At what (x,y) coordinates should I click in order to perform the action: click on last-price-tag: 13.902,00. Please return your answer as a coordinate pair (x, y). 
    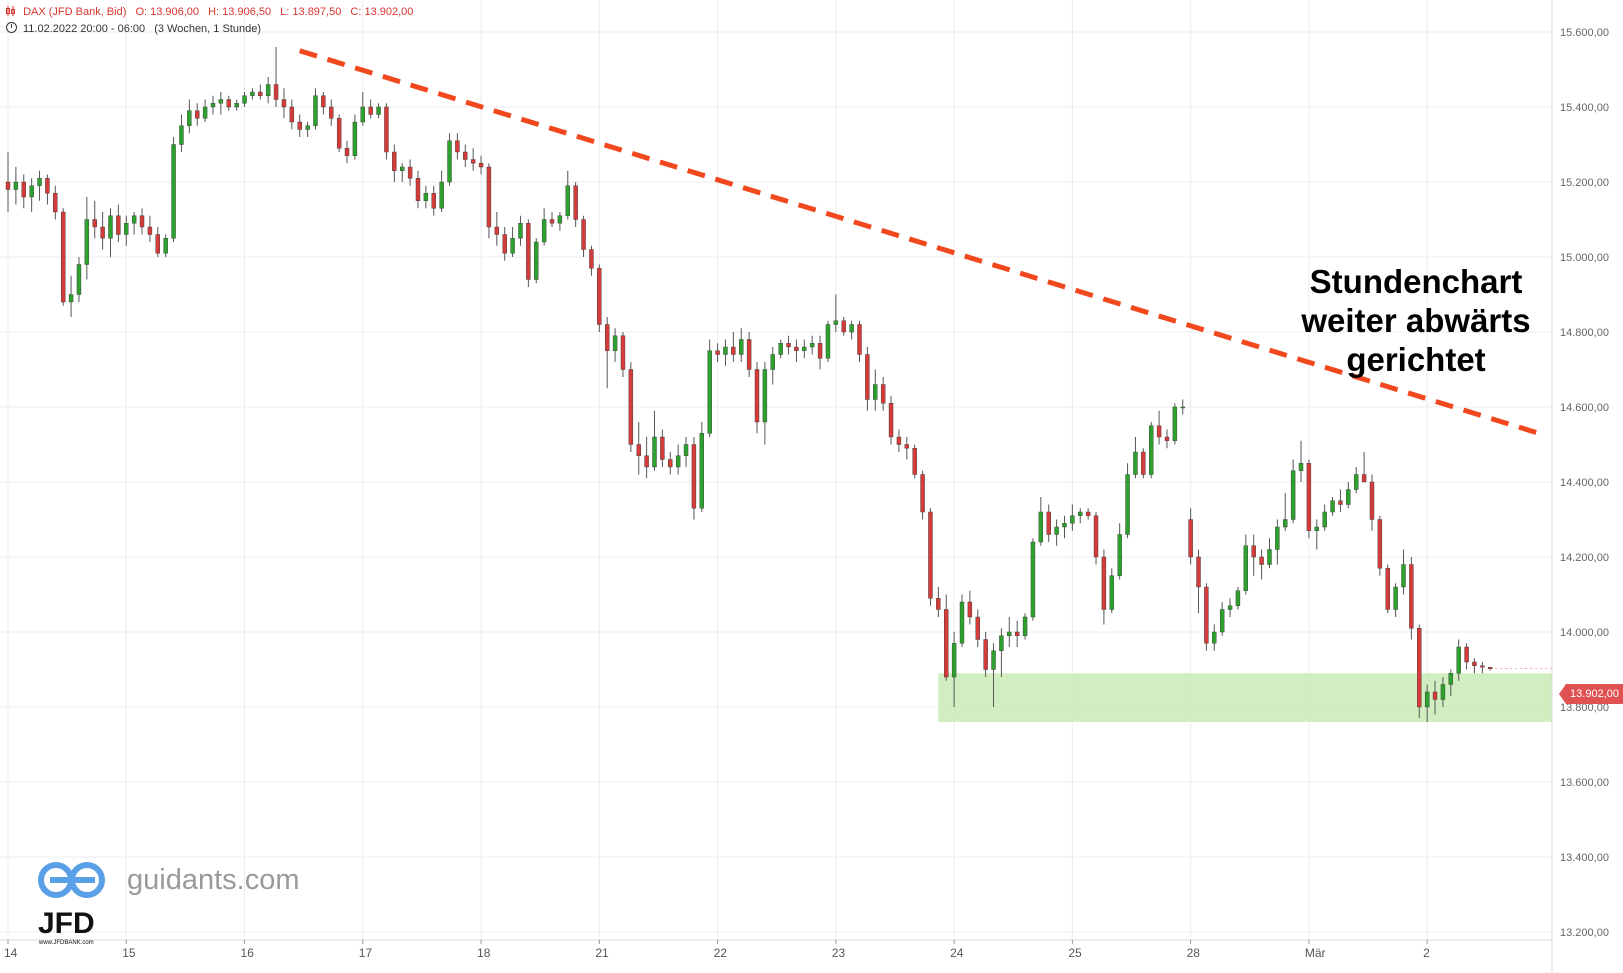
    Looking at the image, I should click on (1591, 694).